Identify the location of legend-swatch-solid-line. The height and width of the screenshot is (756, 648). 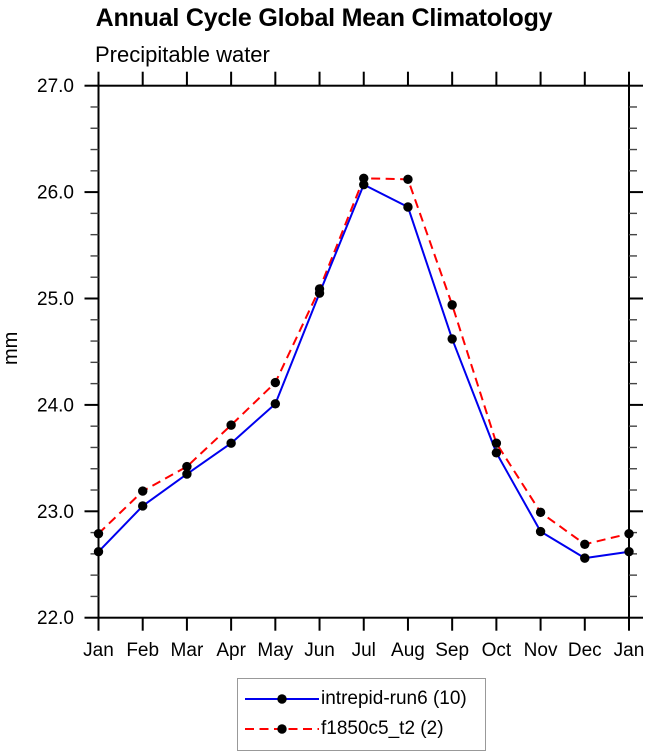
(282, 699).